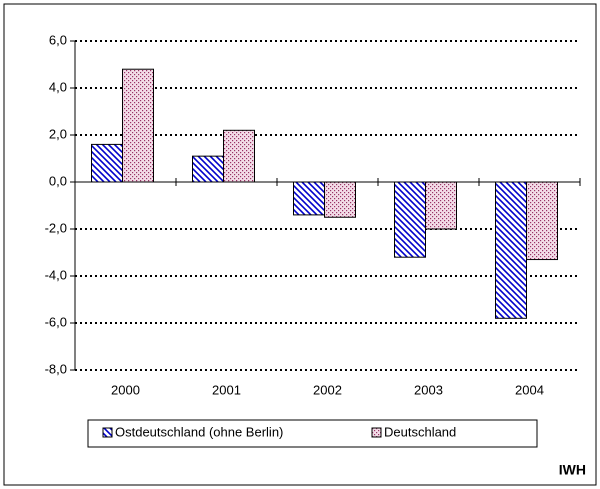  What do you see at coordinates (58, 180) in the screenshot?
I see `y-tick-label: 0,0` at bounding box center [58, 180].